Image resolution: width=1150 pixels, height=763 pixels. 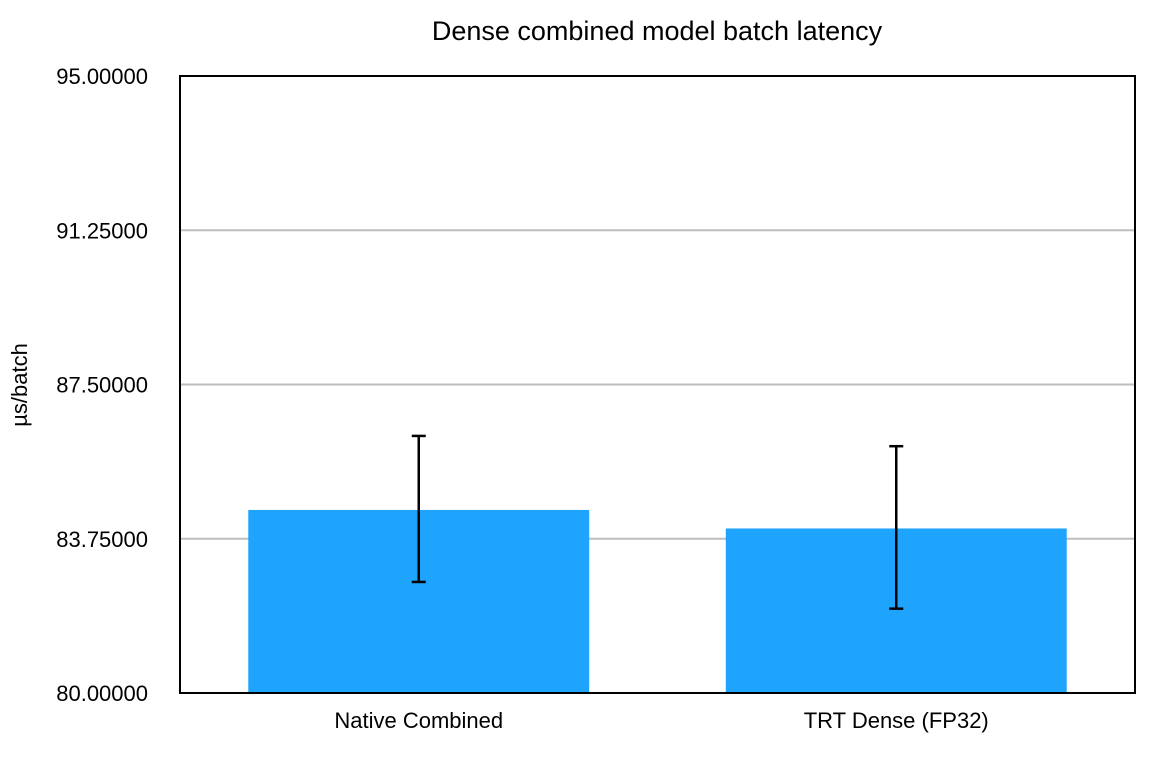 I want to click on y-tick-label: 87.50000, so click(x=102, y=385).